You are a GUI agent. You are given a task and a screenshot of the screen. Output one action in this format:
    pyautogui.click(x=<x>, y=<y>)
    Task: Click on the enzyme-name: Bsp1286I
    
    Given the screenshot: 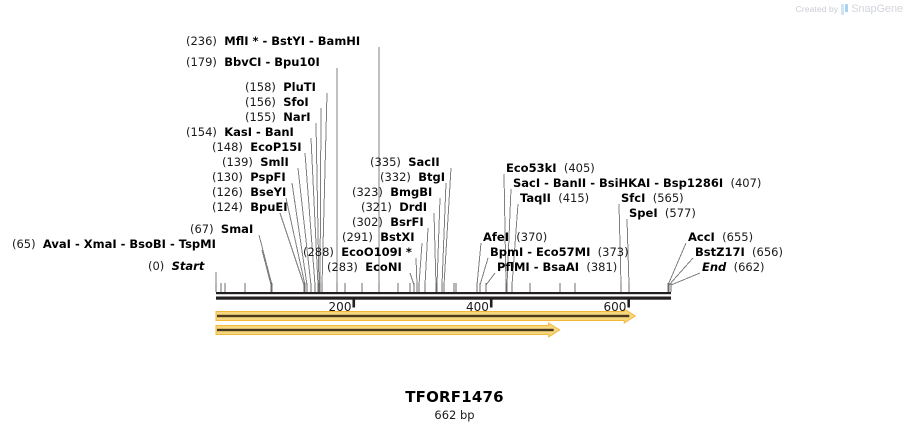 What is the action you would take?
    pyautogui.click(x=693, y=183)
    